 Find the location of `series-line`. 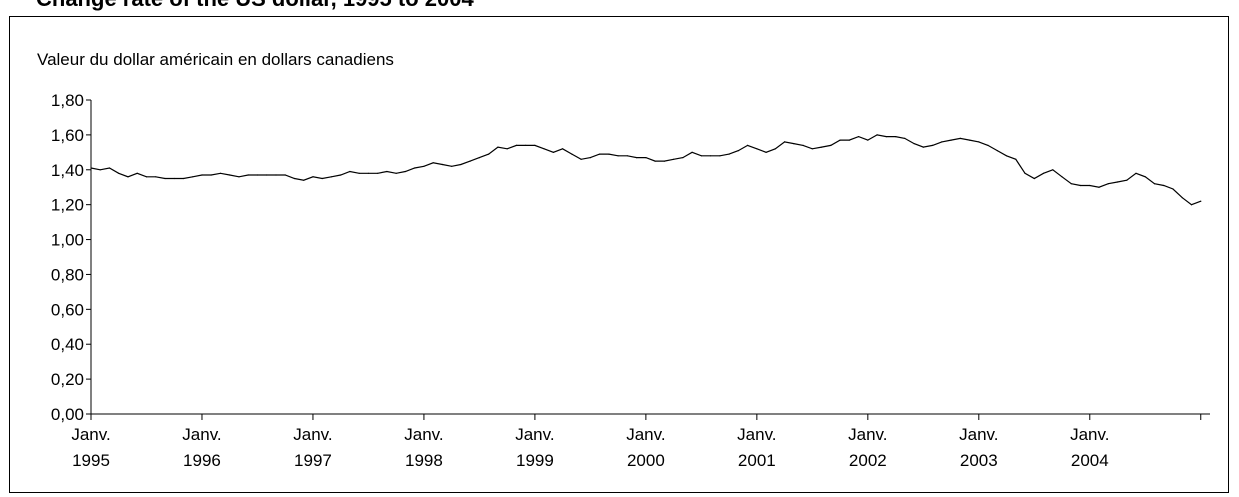

series-line is located at coordinates (646, 170).